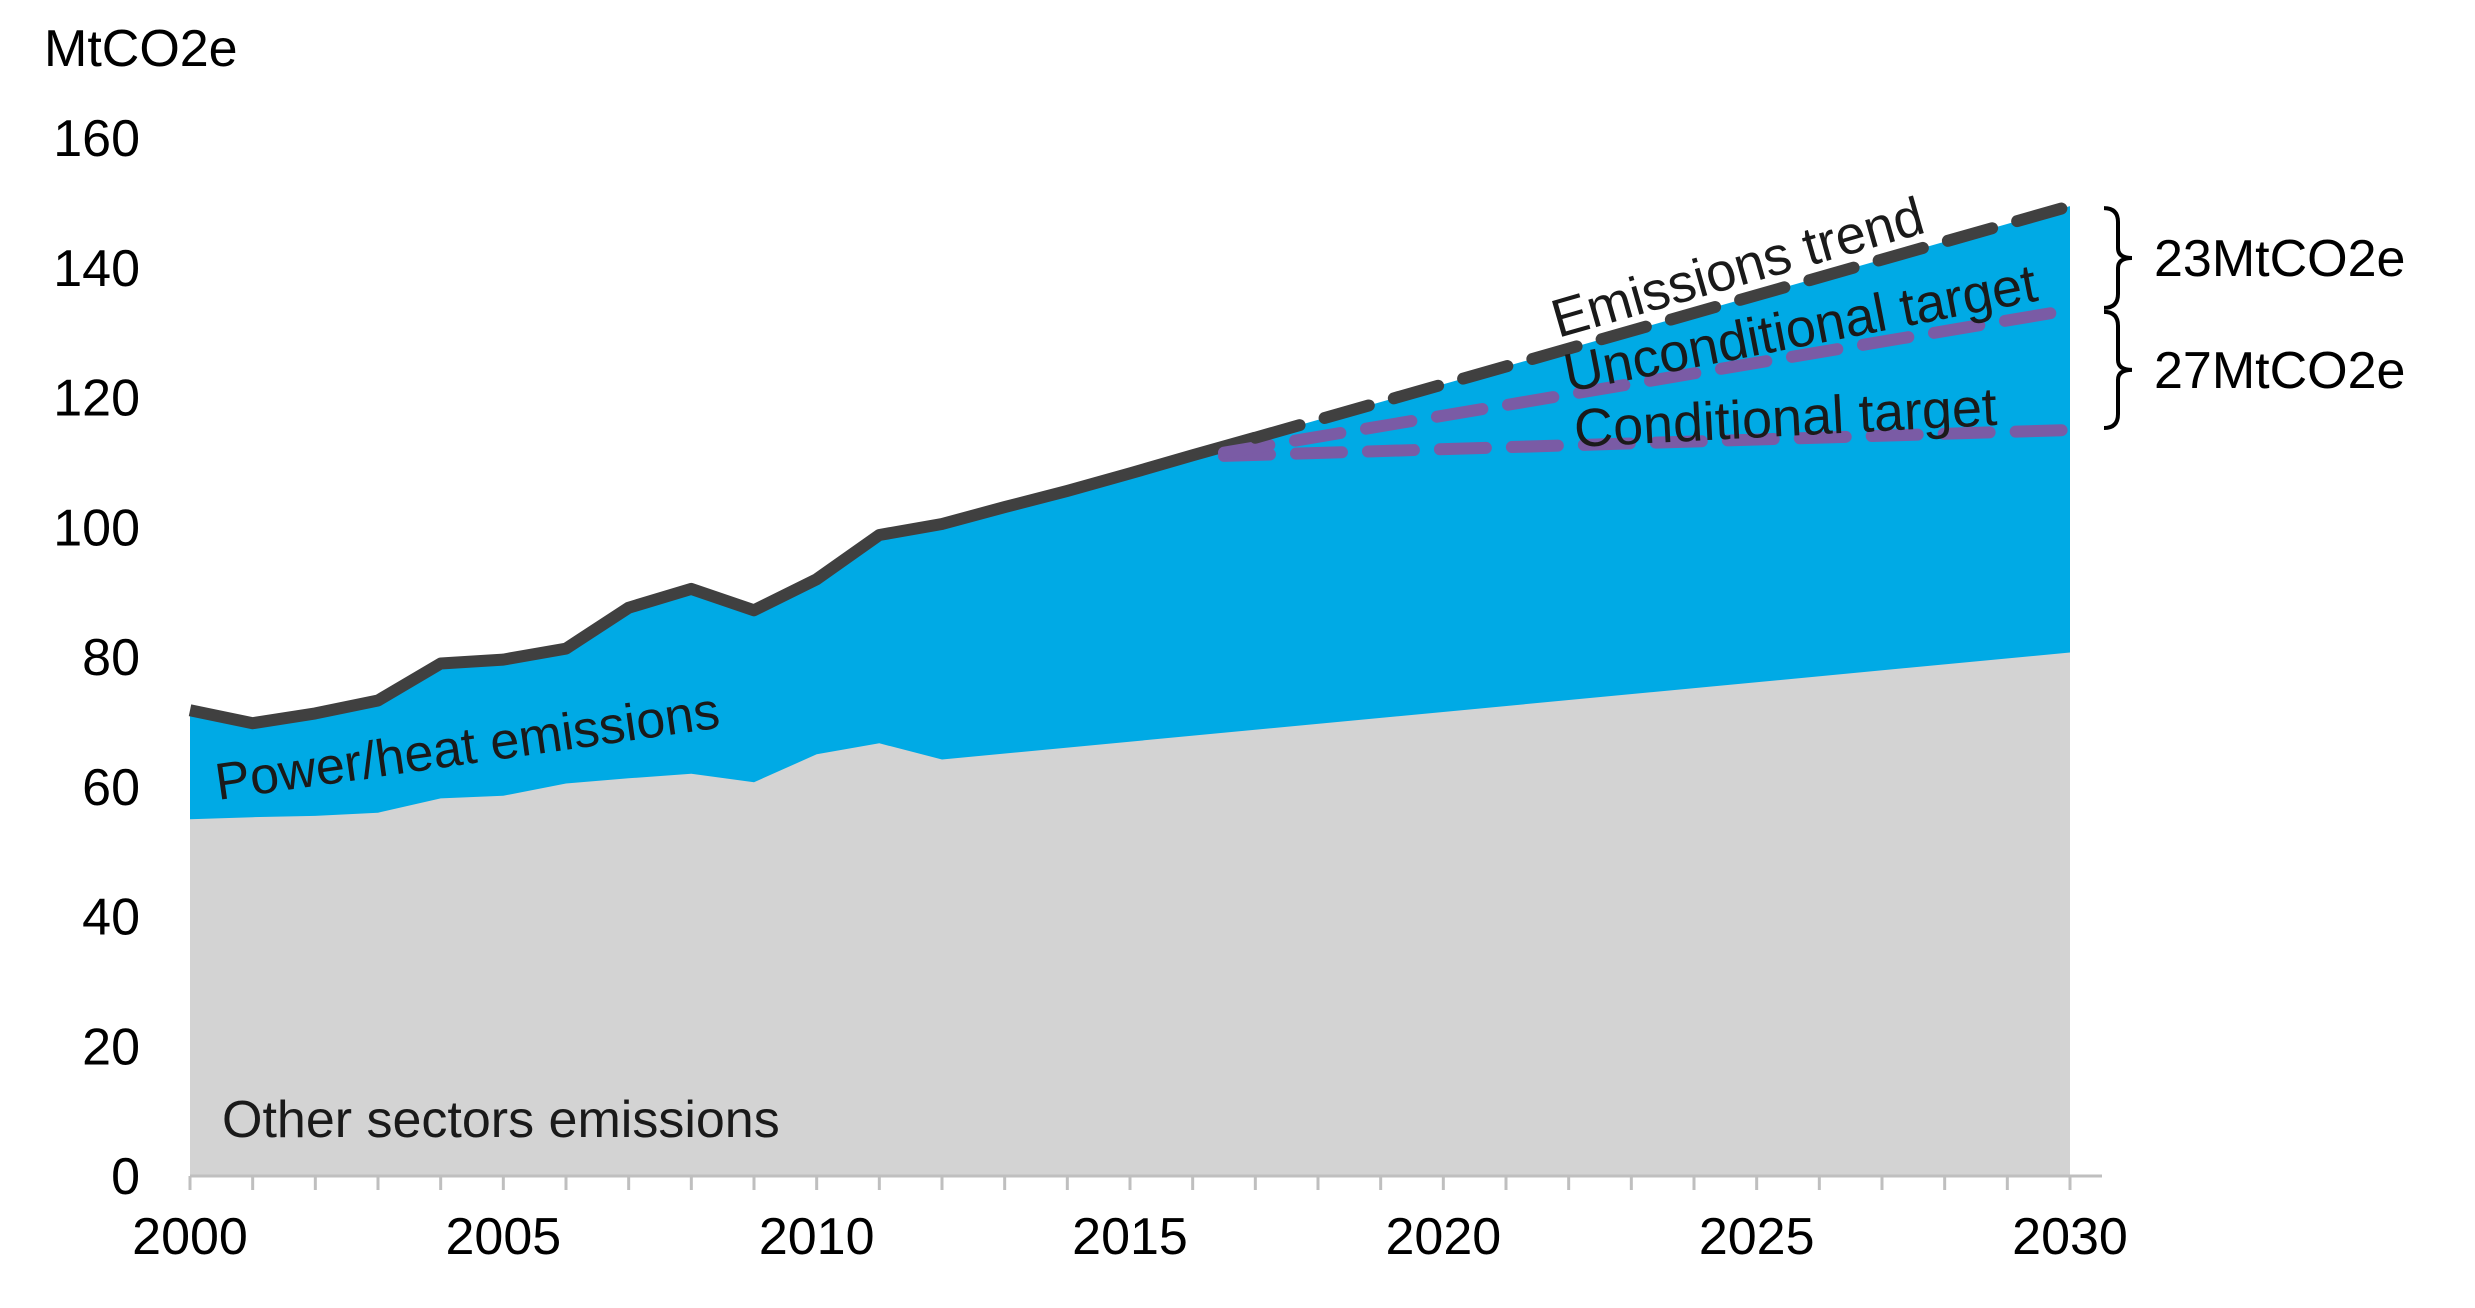 The width and height of the screenshot is (2475, 1308). I want to click on x-tick-label: 2000, so click(190, 1237).